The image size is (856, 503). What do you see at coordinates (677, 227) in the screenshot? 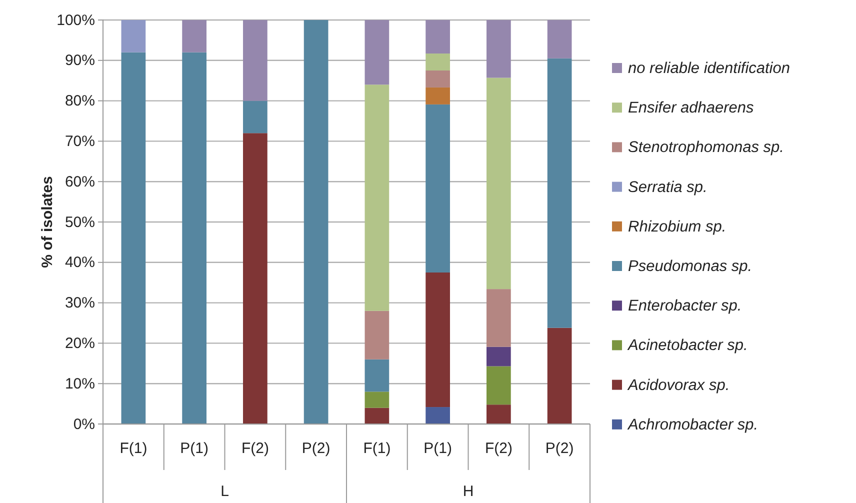
I see `legend-label: Rhizobium sp.` at bounding box center [677, 227].